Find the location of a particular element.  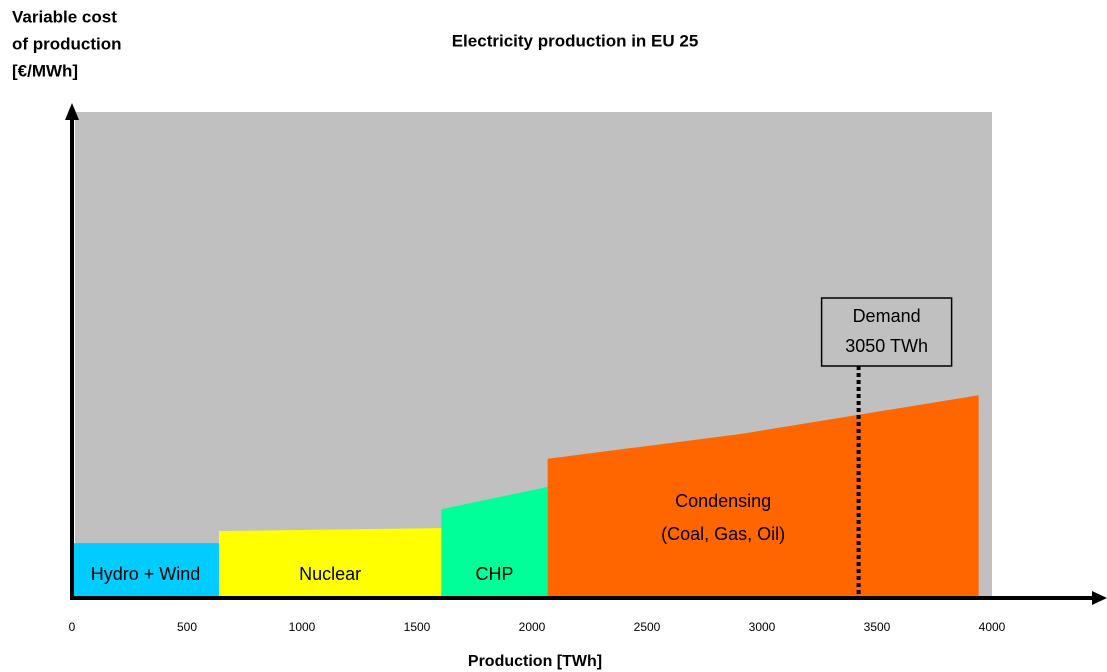

x-tick-label: 4000 is located at coordinates (992, 627).